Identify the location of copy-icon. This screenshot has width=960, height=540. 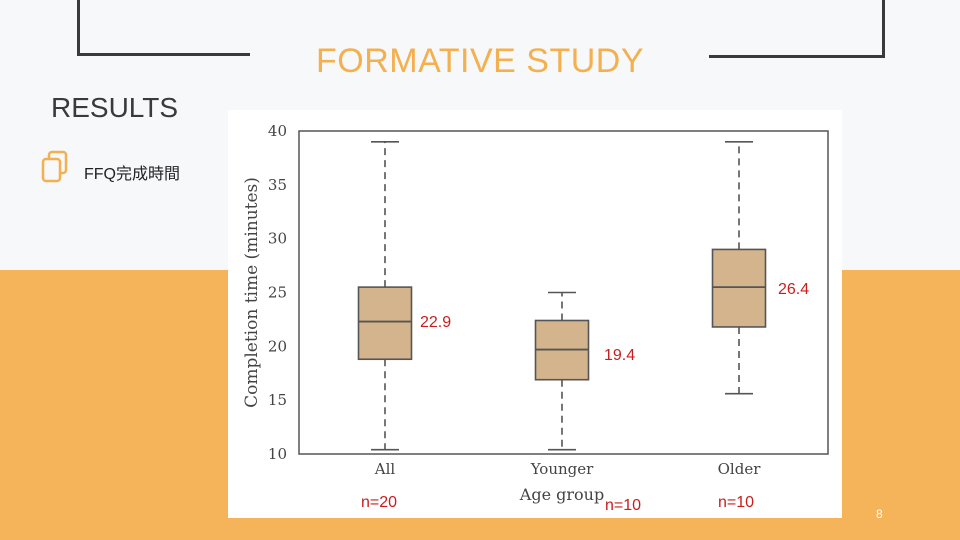
(54, 166).